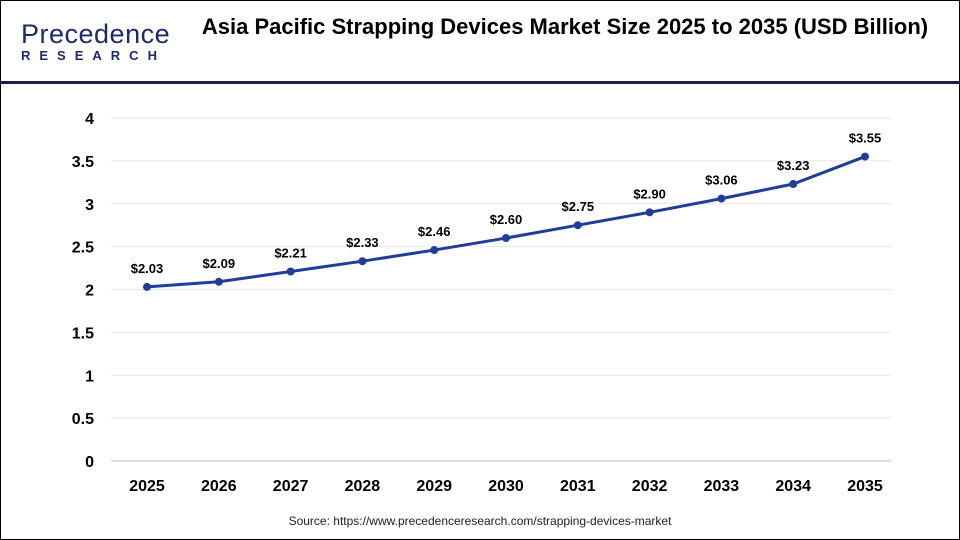  I want to click on y-tick-label: 4, so click(89, 119).